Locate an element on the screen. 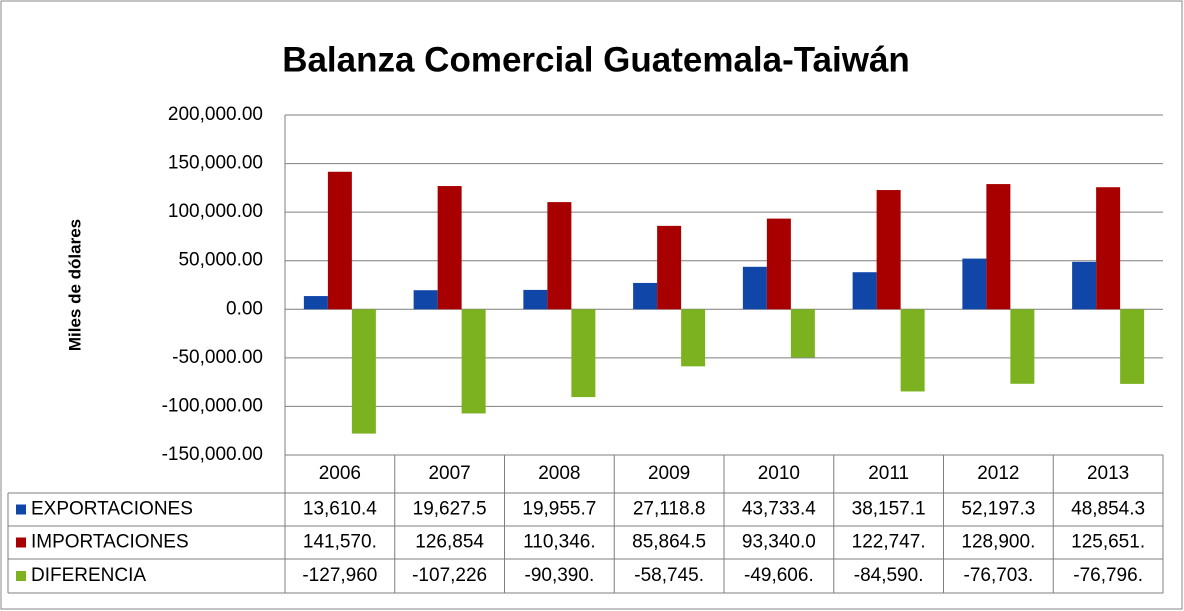 The image size is (1184, 611). x-tick-label: 2009 is located at coordinates (669, 473).